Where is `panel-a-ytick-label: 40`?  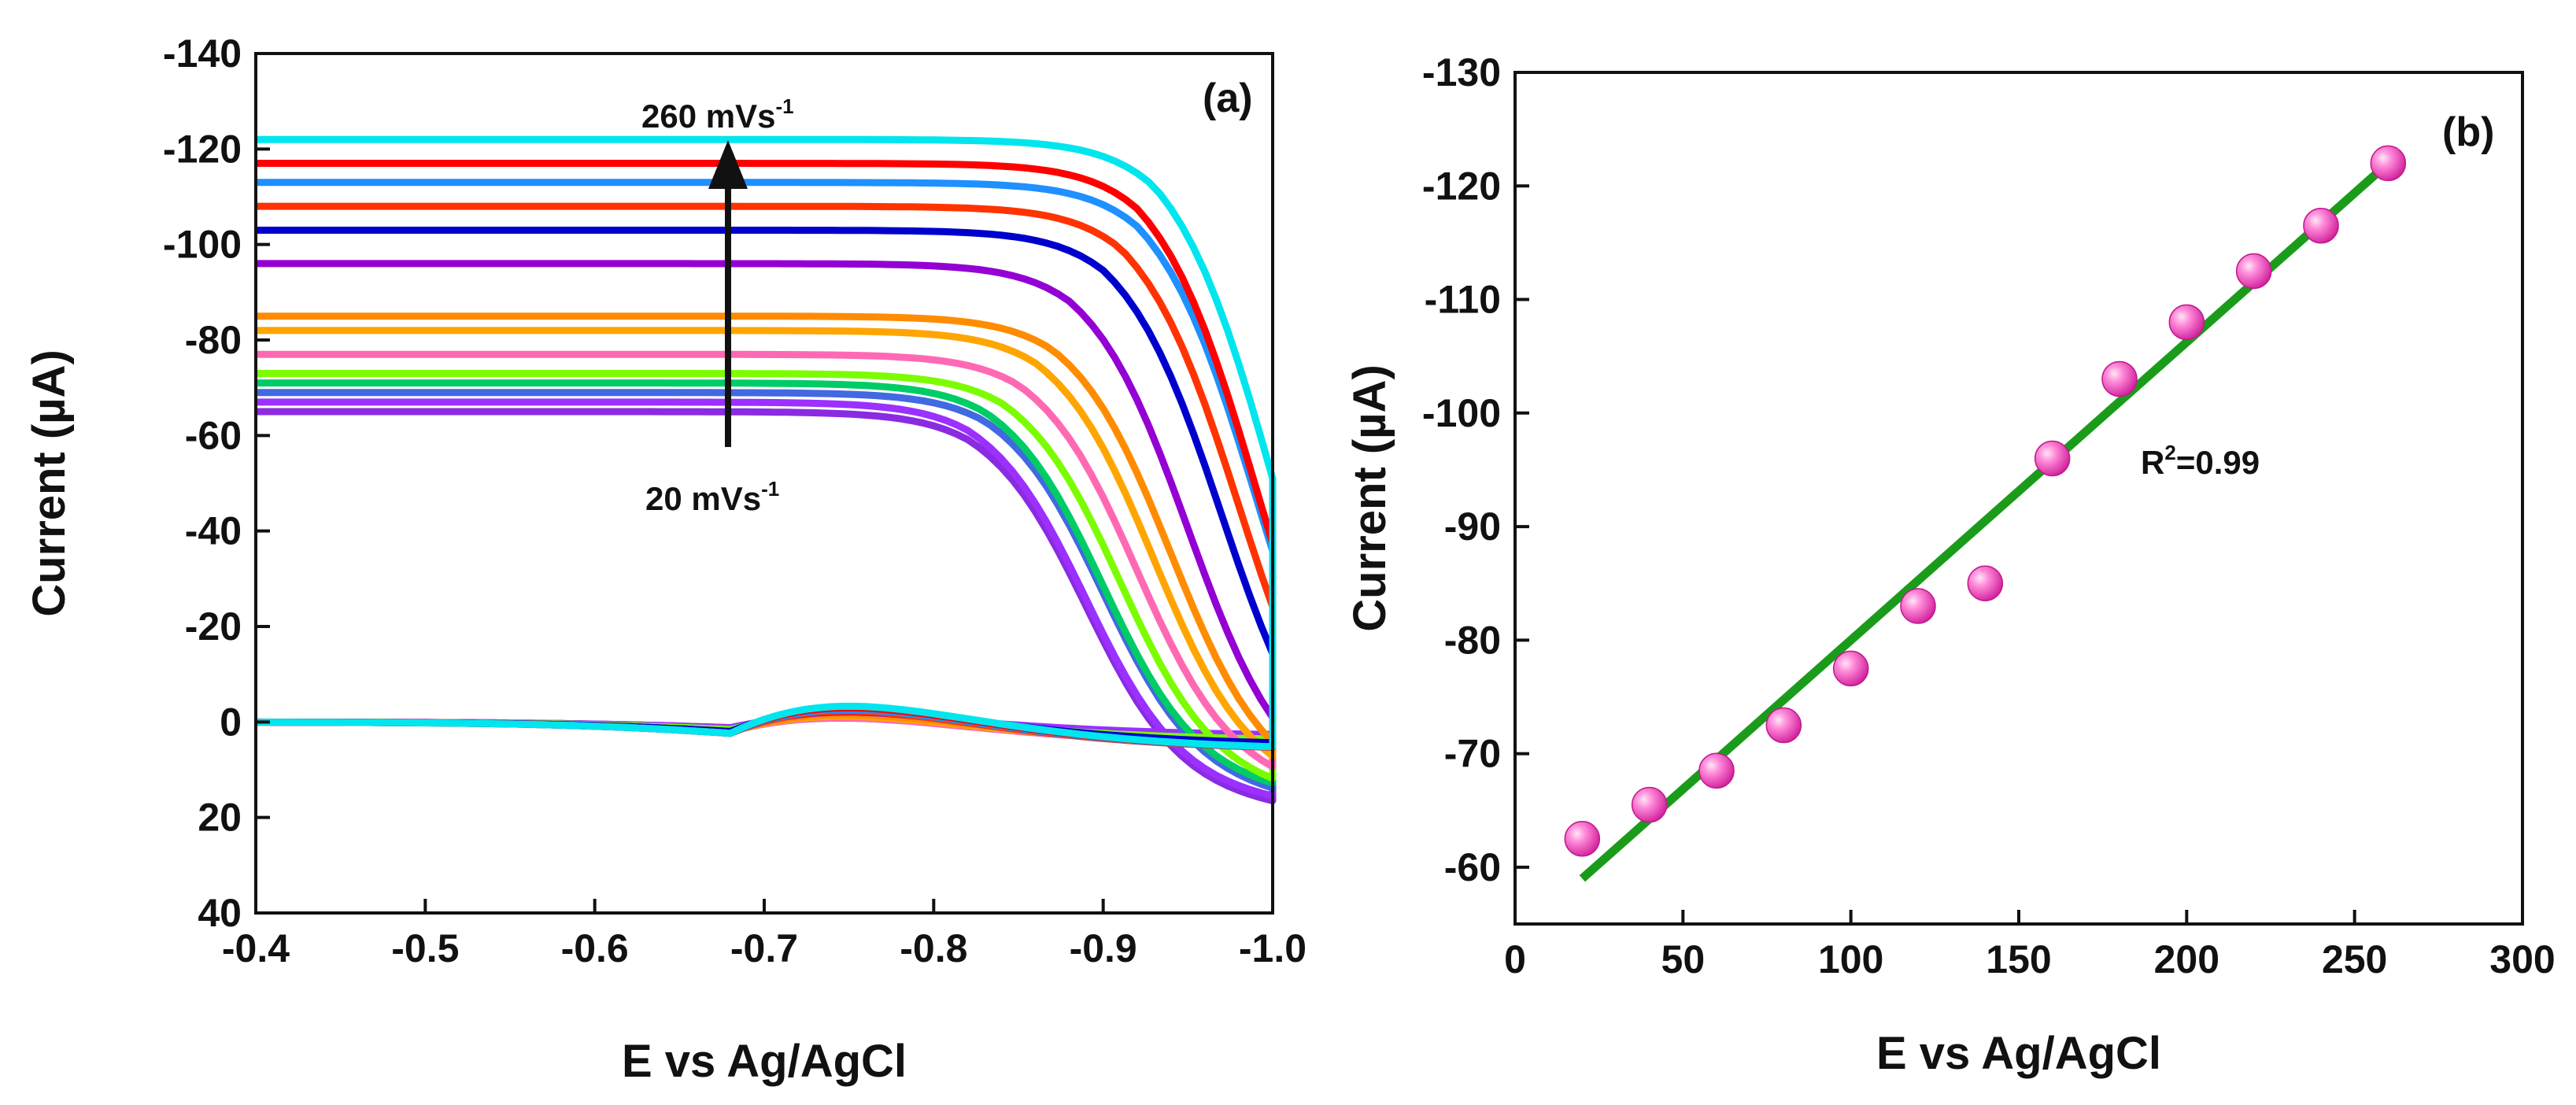 panel-a-ytick-label: 40 is located at coordinates (220, 913).